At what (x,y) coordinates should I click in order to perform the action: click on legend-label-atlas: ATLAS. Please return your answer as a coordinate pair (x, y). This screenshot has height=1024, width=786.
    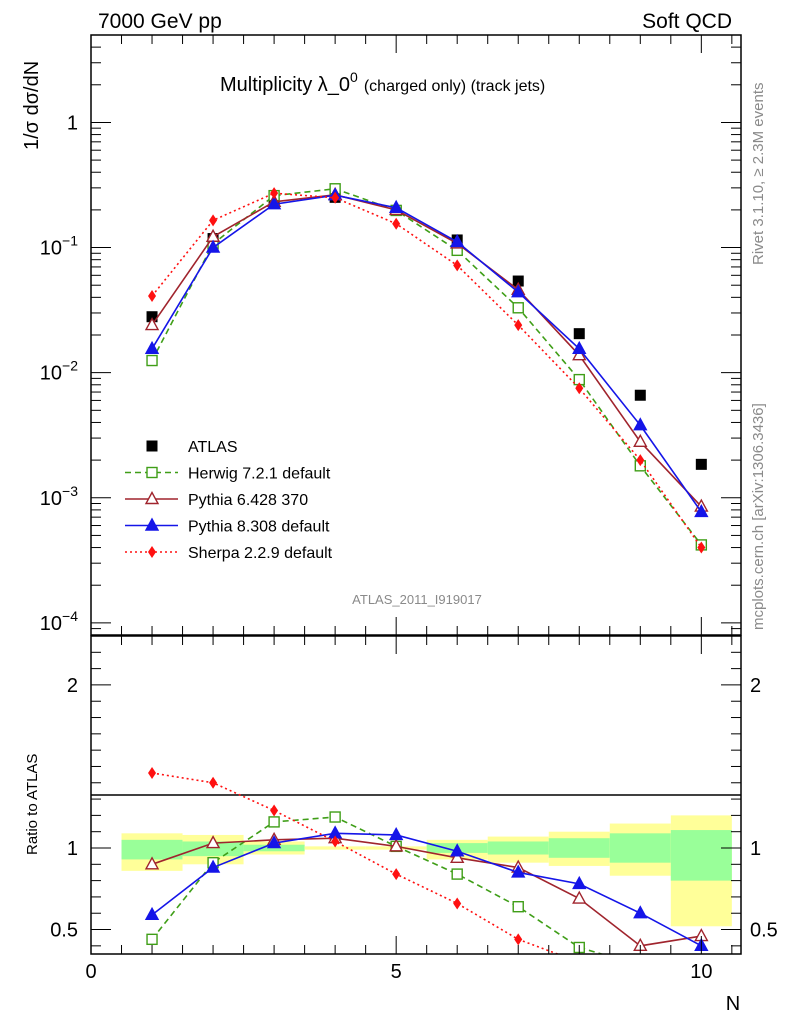
    Looking at the image, I should click on (213, 447).